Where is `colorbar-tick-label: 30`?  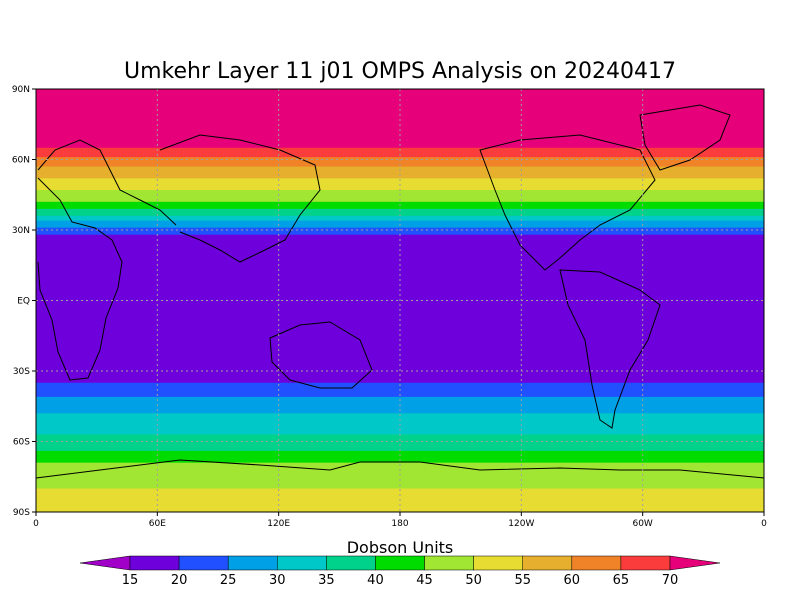 colorbar-tick-label: 30 is located at coordinates (277, 580).